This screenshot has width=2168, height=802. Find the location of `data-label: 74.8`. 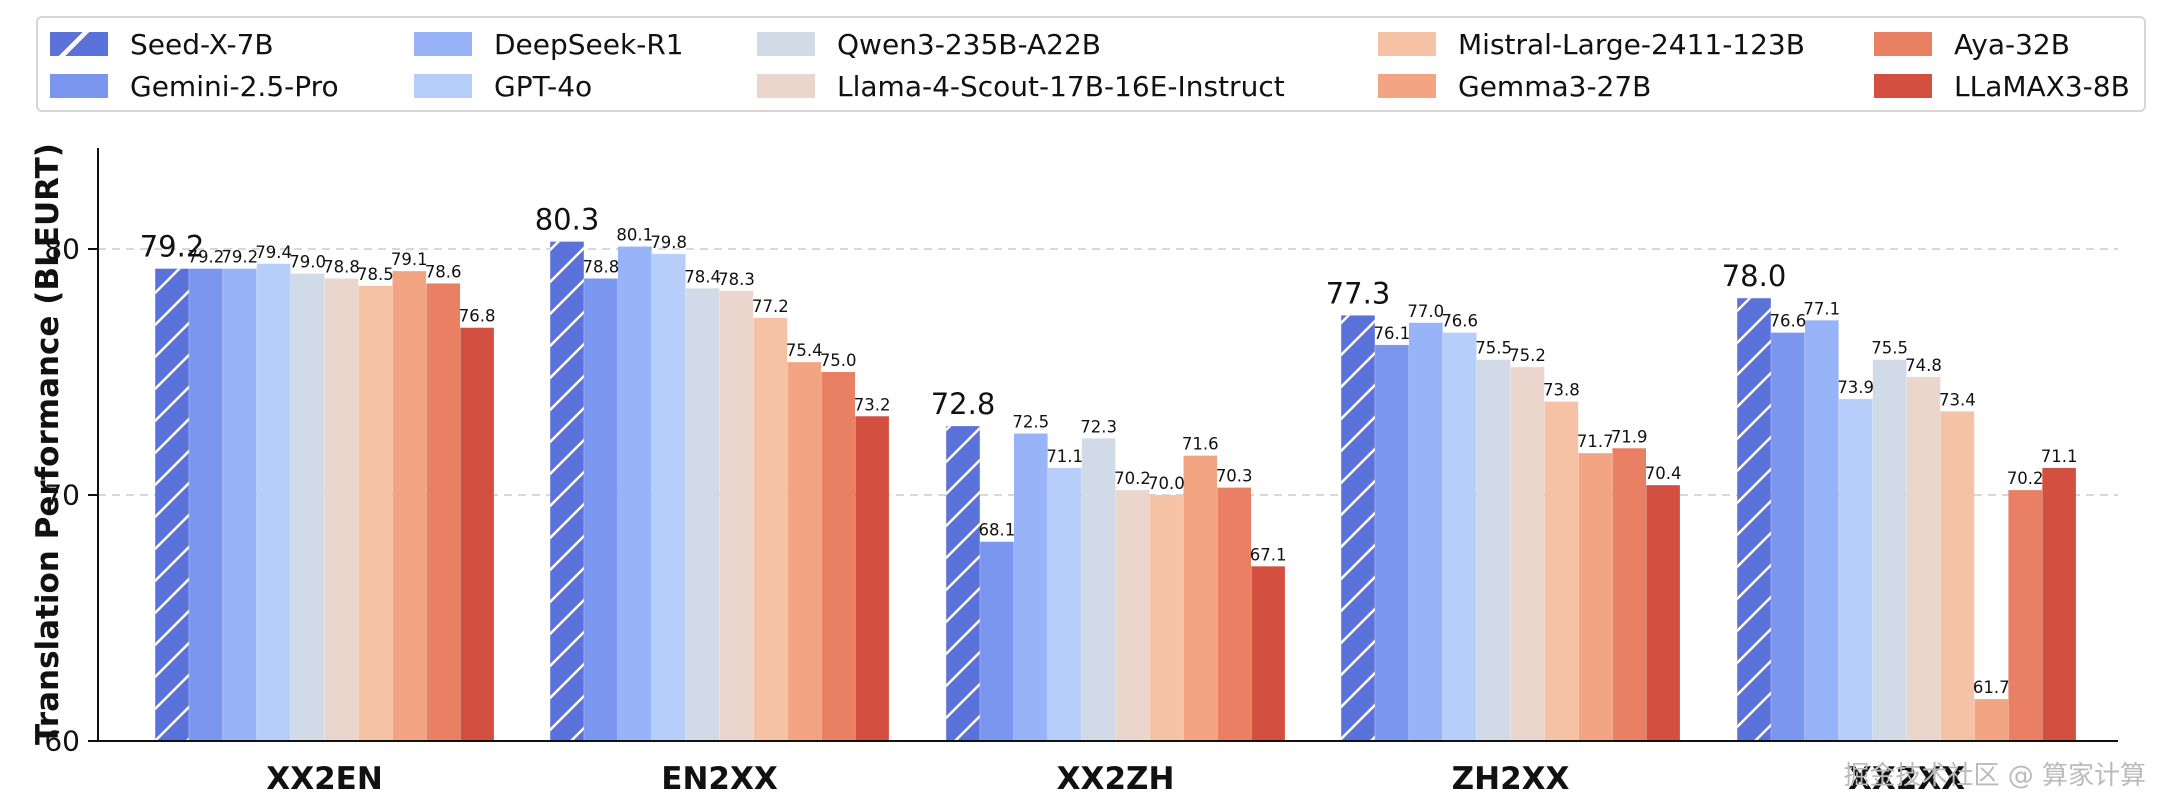

data-label: 74.8 is located at coordinates (1923, 365).